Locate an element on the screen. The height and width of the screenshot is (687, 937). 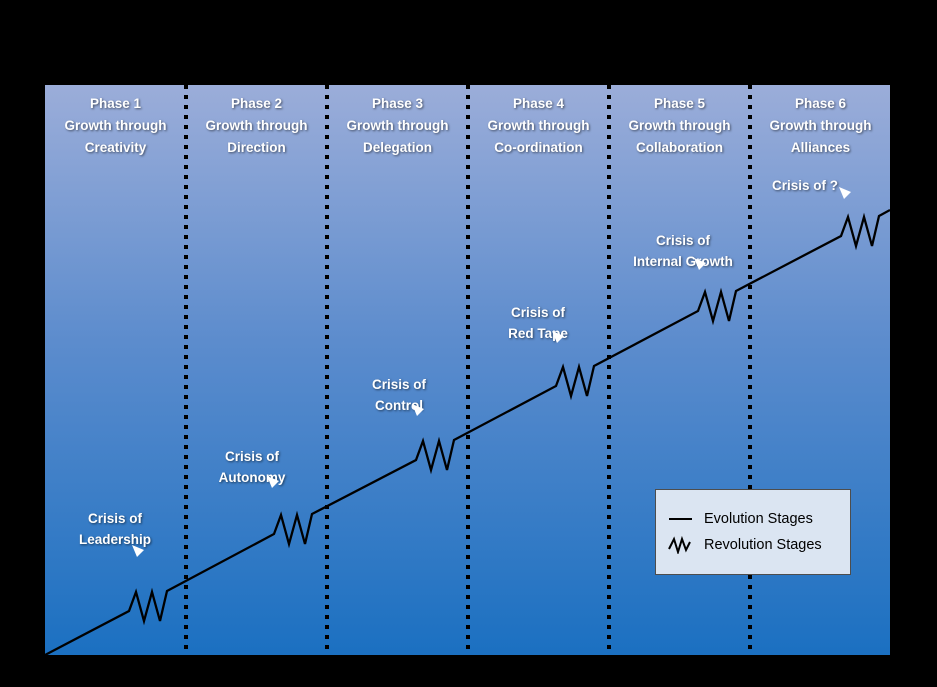
legend-revolution-label: Revolution Stages is located at coordinates (763, 545).